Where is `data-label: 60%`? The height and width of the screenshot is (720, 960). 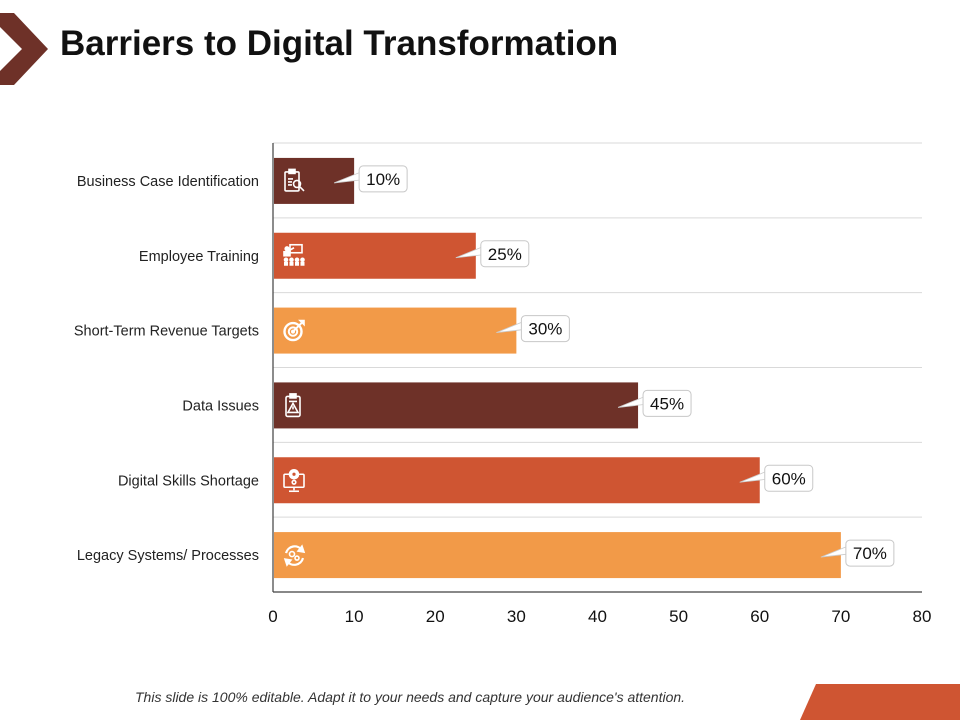
data-label: 60% is located at coordinates (789, 478).